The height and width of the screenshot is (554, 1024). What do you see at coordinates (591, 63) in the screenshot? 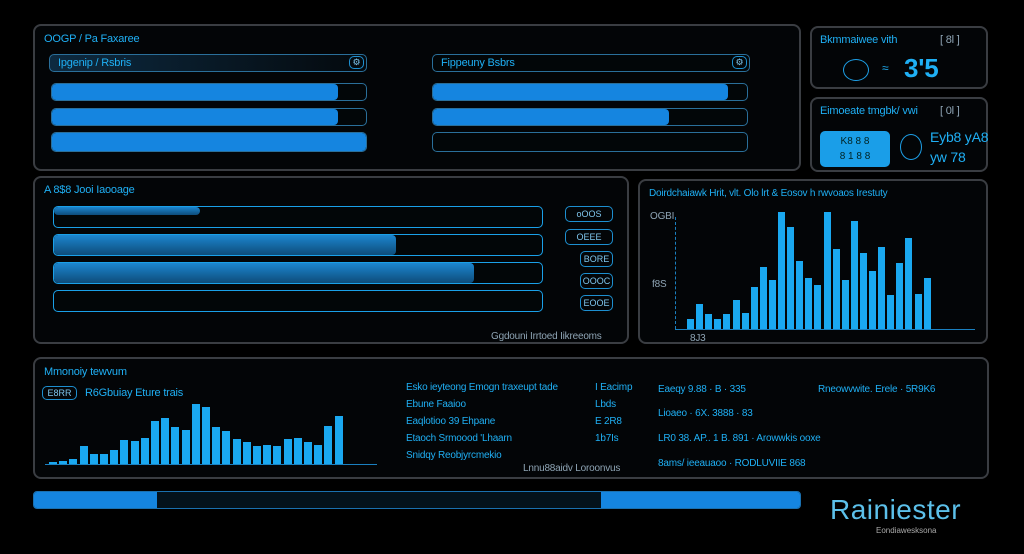
I see `right-header-field: Fippeuny Bsbrs ⚙` at bounding box center [591, 63].